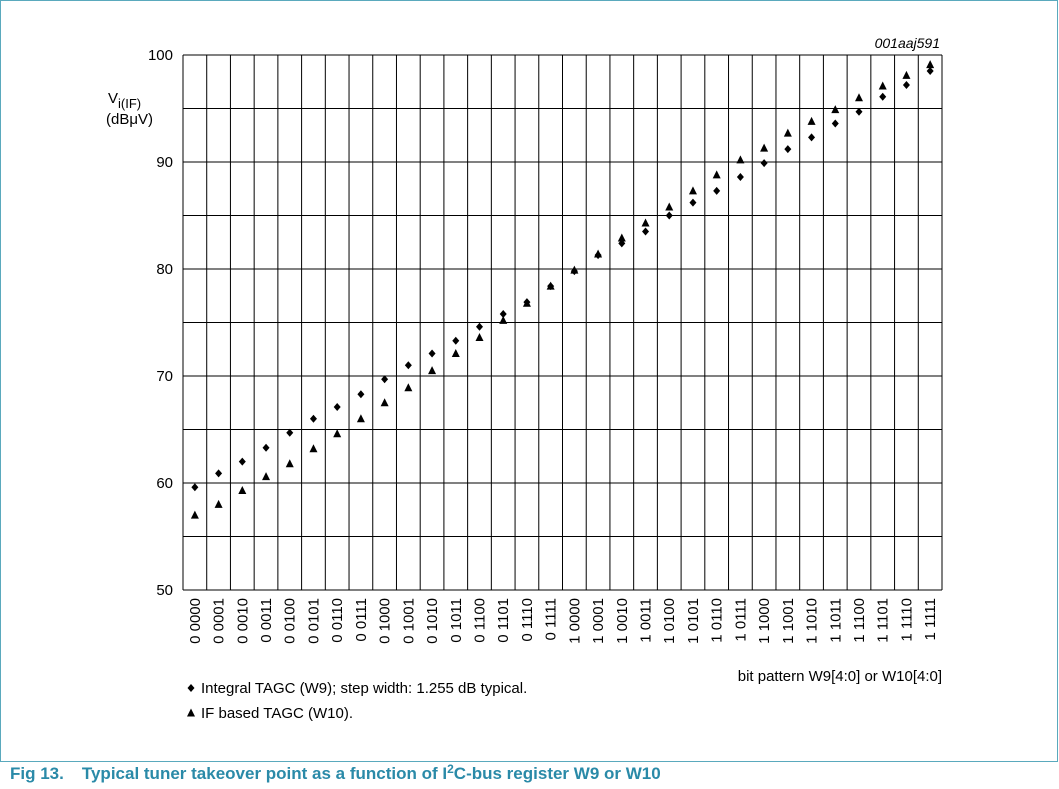  What do you see at coordinates (717, 620) in the screenshot?
I see `x-tick-label: 1 0110` at bounding box center [717, 620].